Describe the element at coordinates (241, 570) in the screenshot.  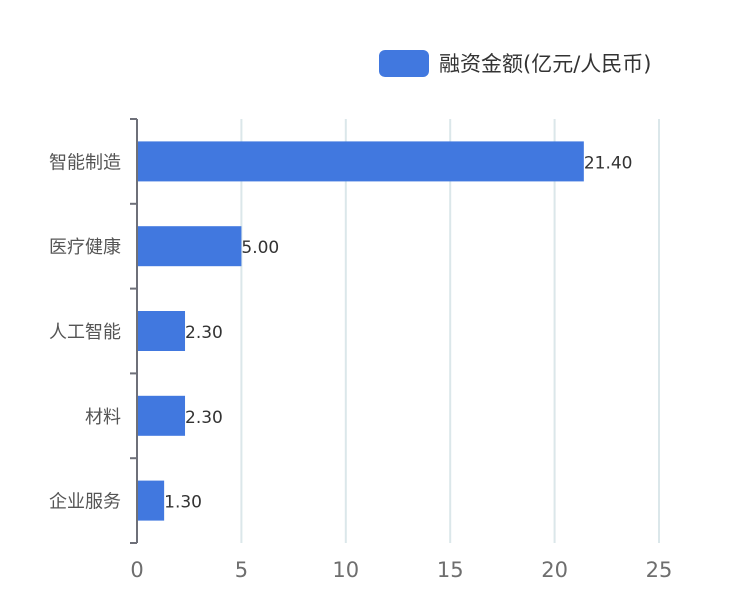
I see `x-tick-label-5: 5` at that location.